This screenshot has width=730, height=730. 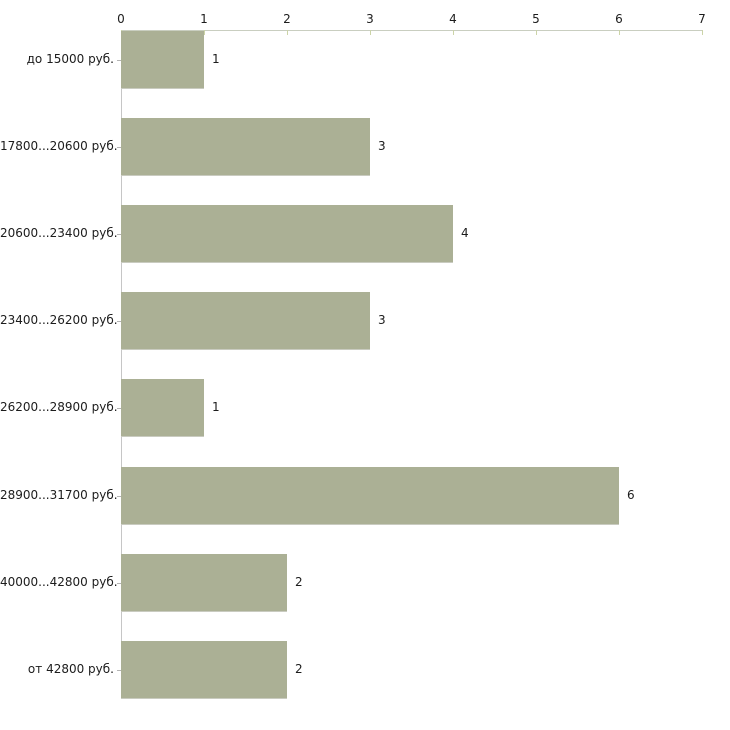 I want to click on x-tick-label: 0, so click(x=121, y=19).